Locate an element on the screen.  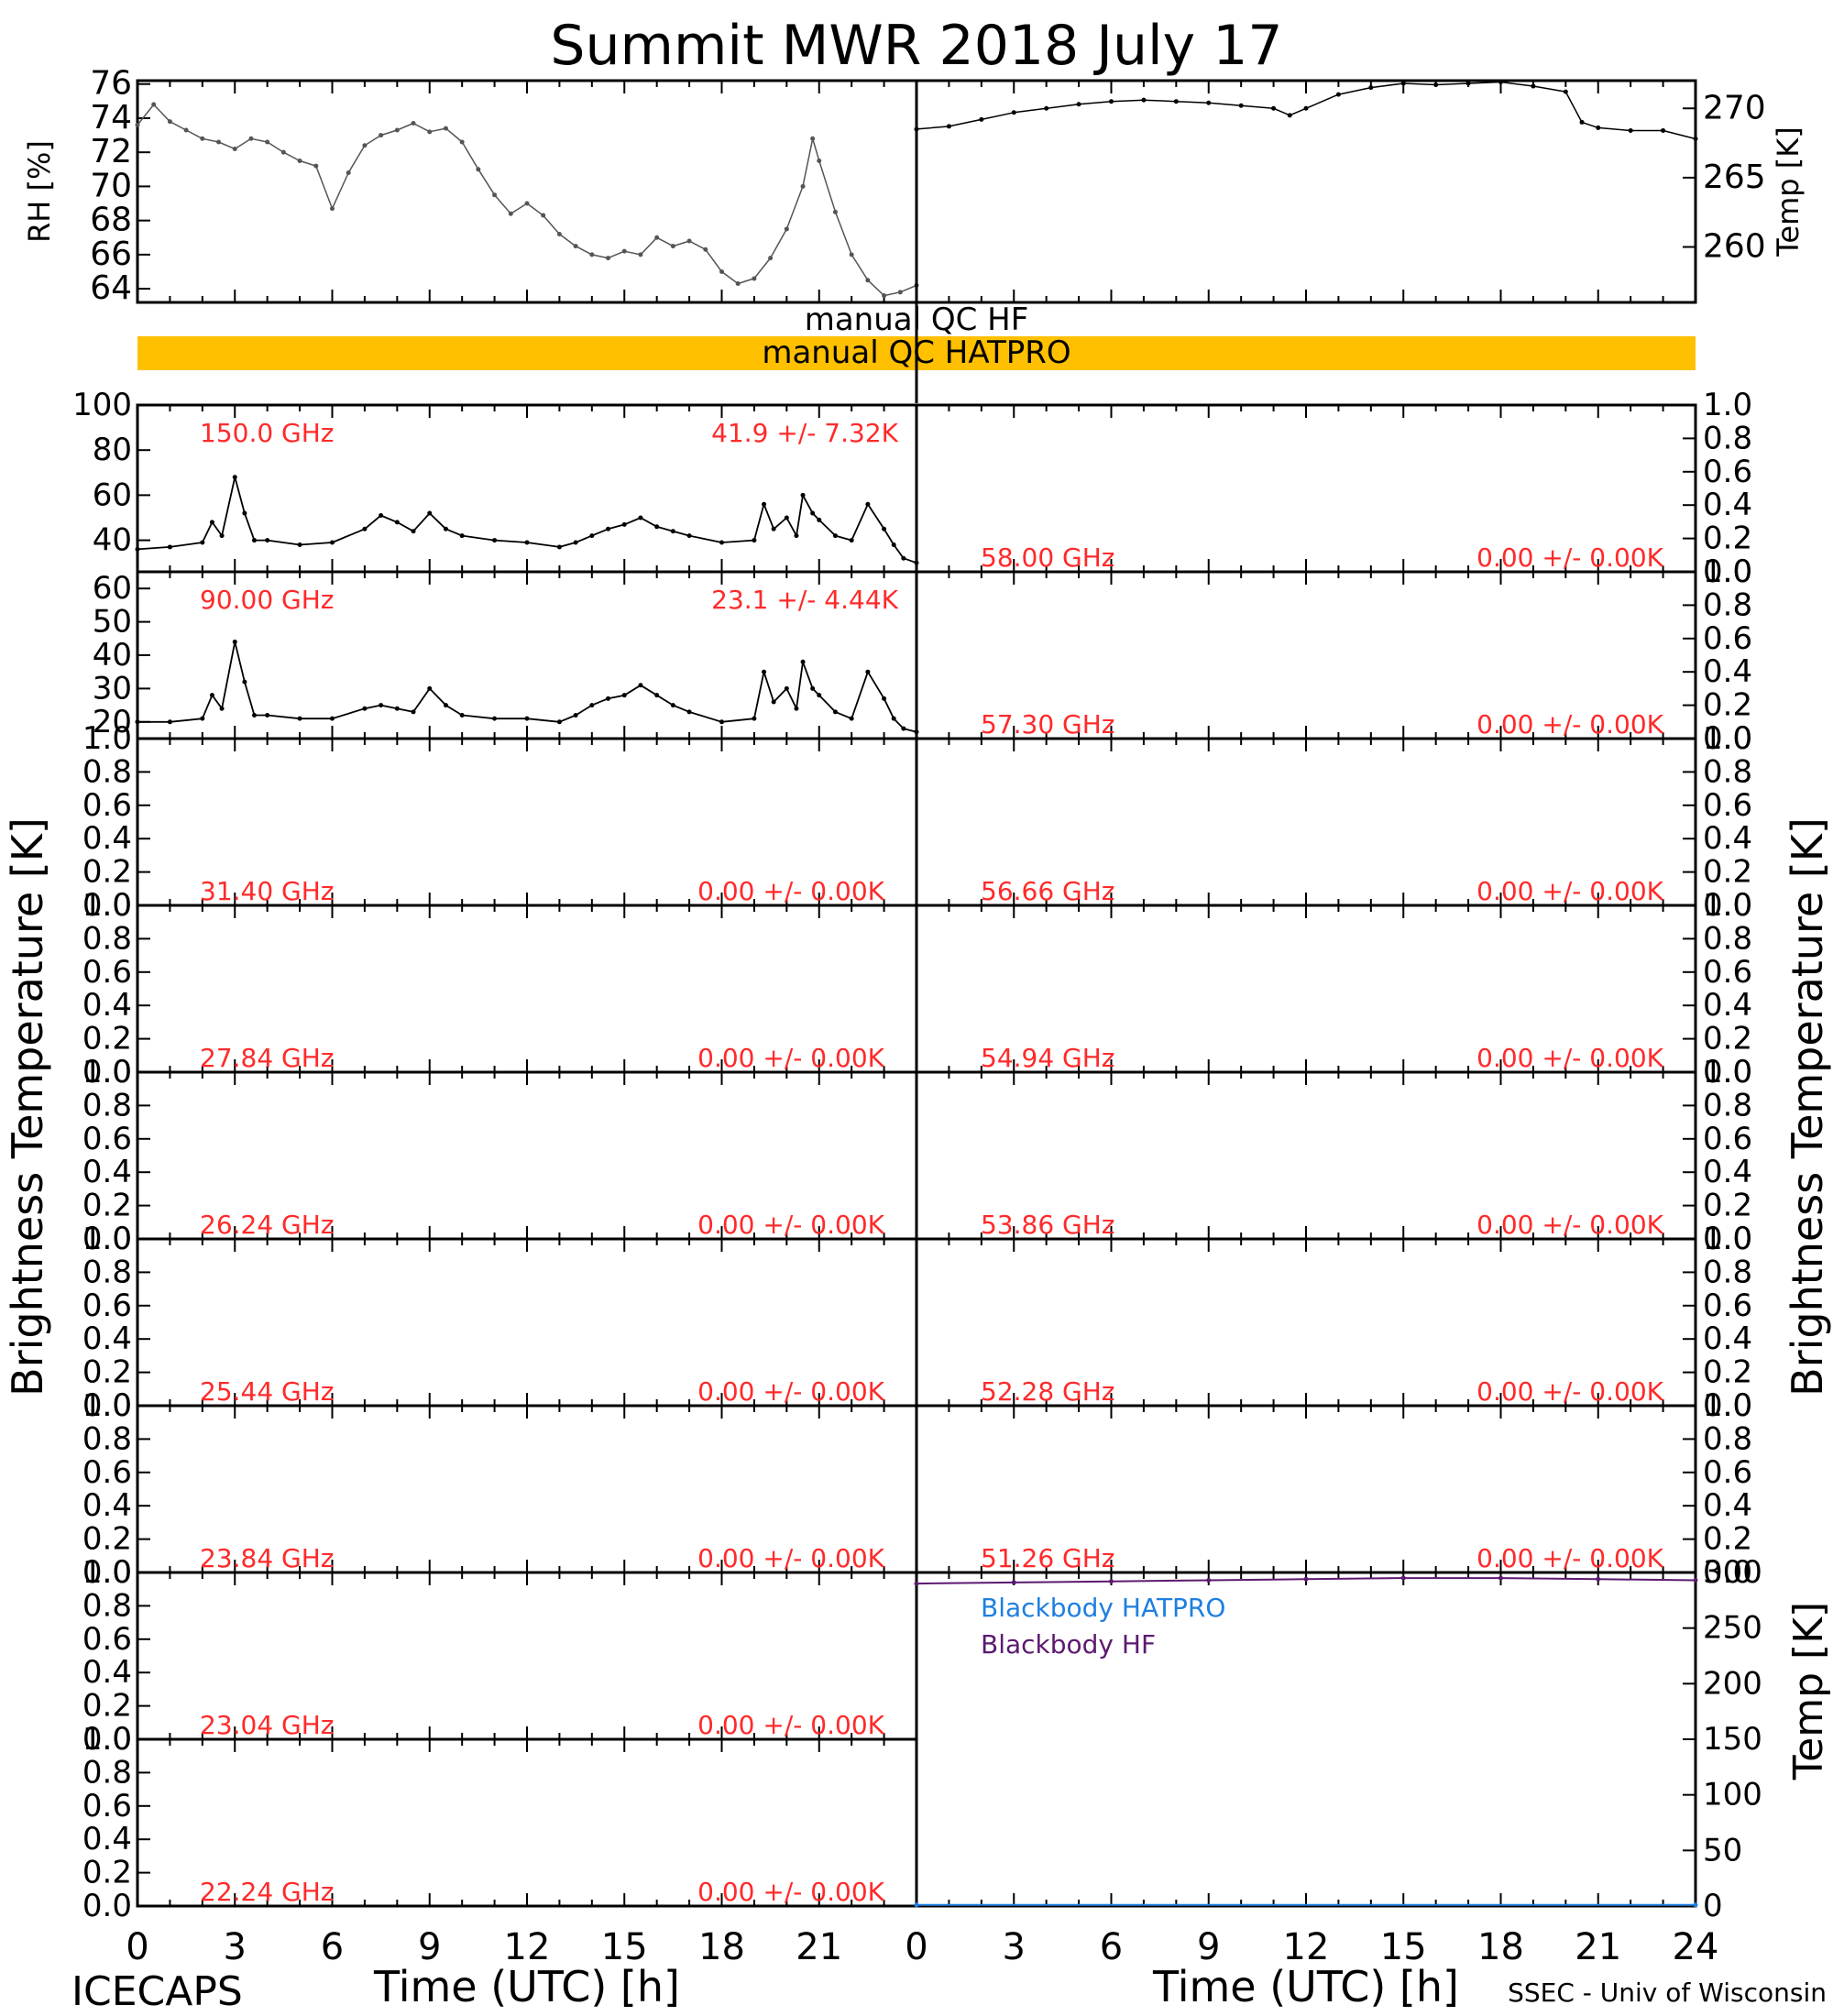
y-tick-label: 60 is located at coordinates (112, 495).